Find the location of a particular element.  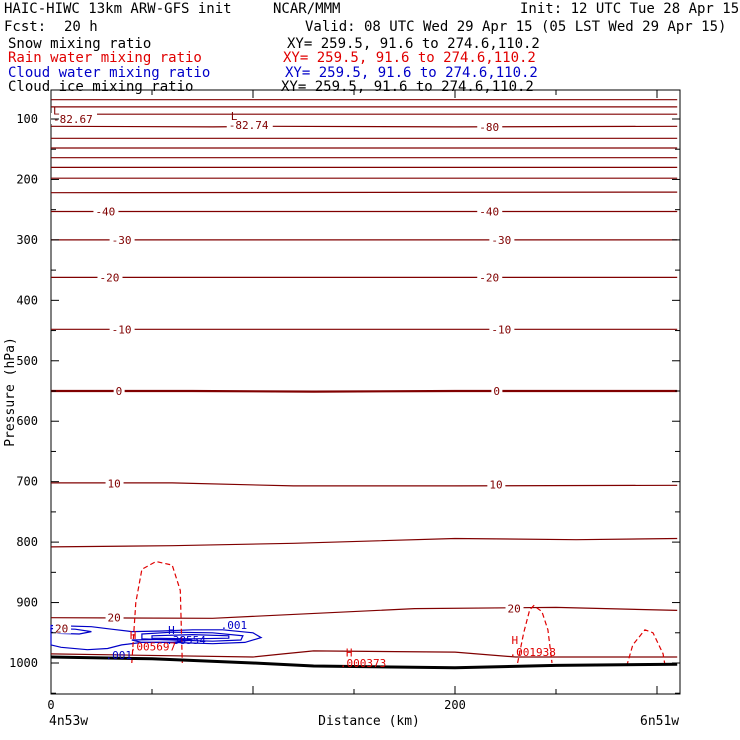

extremum-label: .005697 is located at coordinates (153, 647).